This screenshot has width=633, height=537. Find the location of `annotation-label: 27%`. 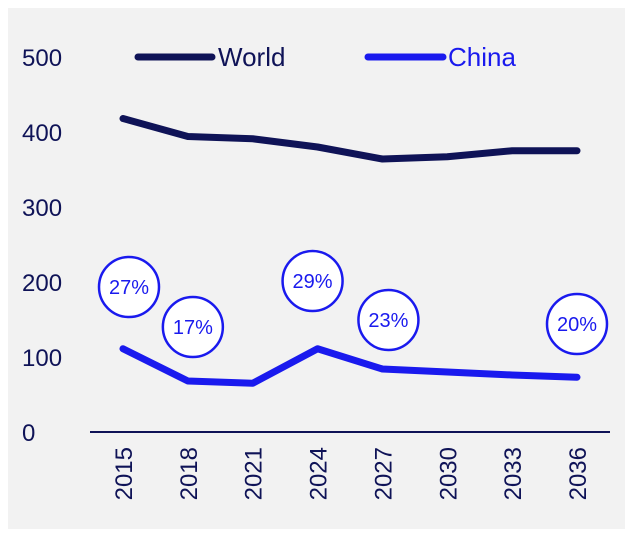

annotation-label: 27% is located at coordinates (129, 288).